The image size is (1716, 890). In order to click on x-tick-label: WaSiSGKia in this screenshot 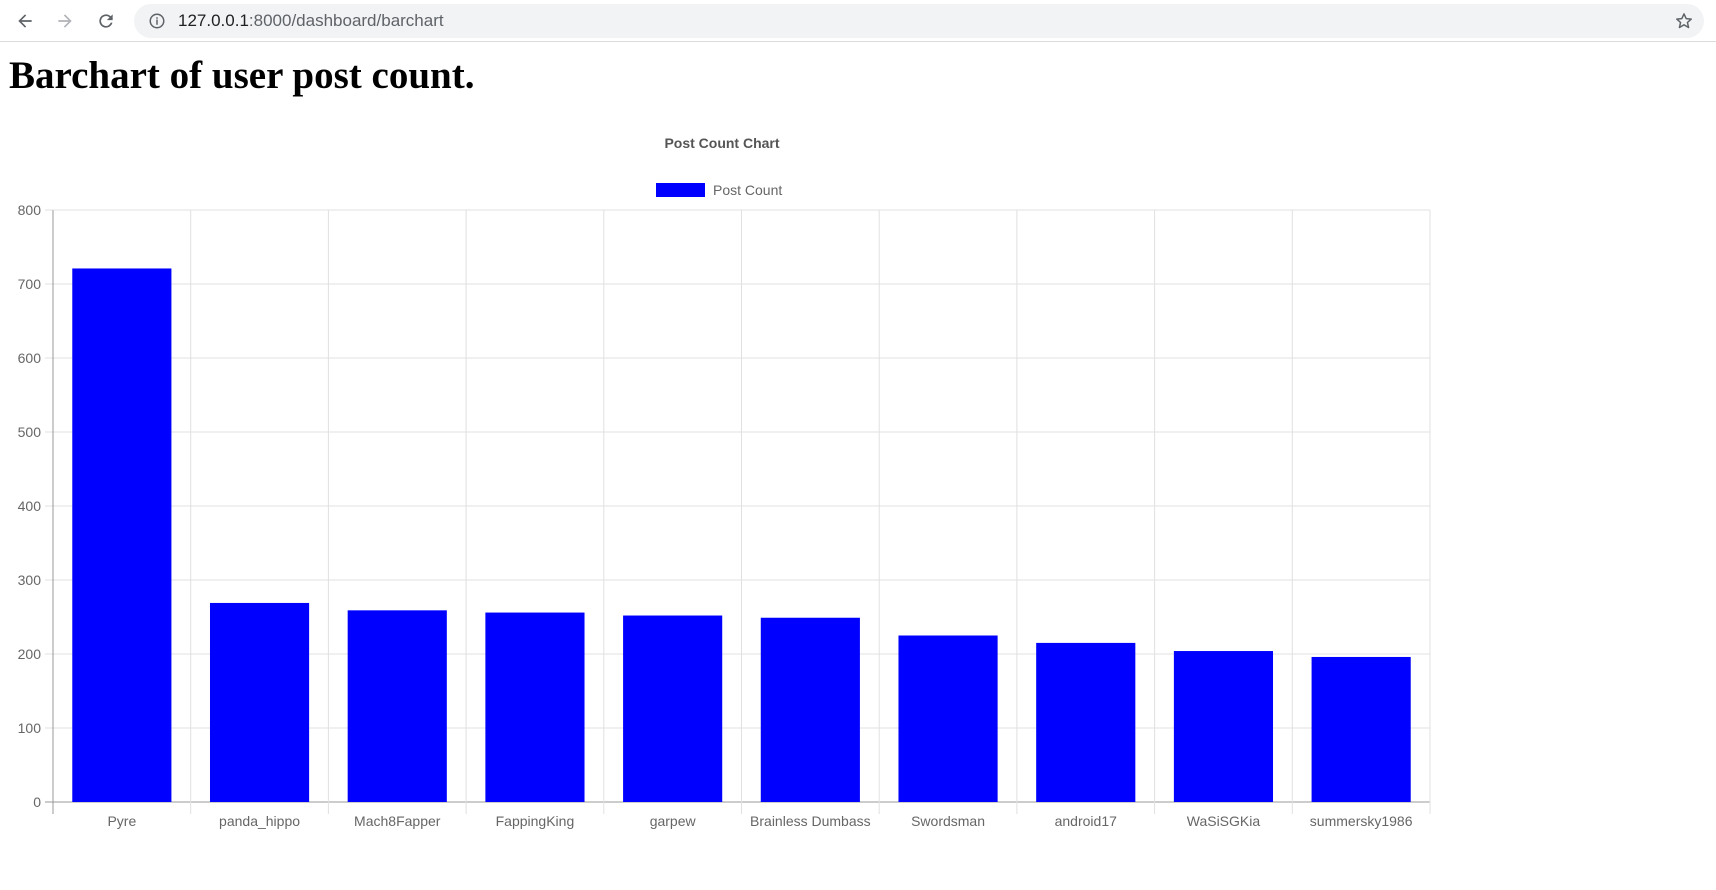, I will do `click(1224, 821)`.